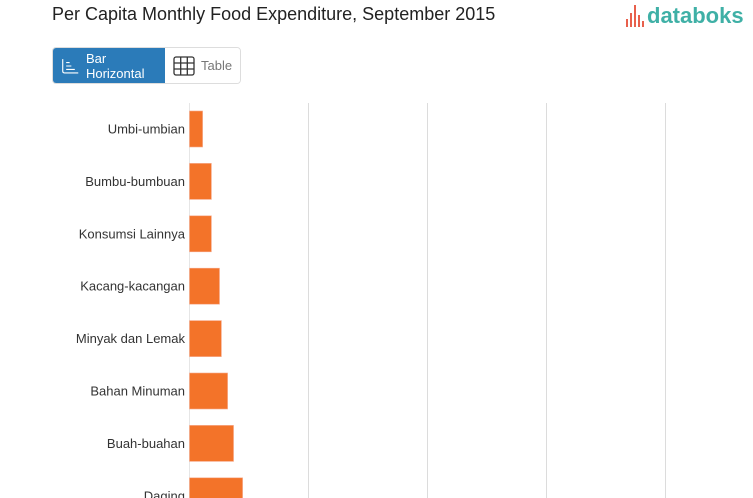 This screenshot has width=753, height=498. I want to click on databoks-logo: databoks, so click(685, 16).